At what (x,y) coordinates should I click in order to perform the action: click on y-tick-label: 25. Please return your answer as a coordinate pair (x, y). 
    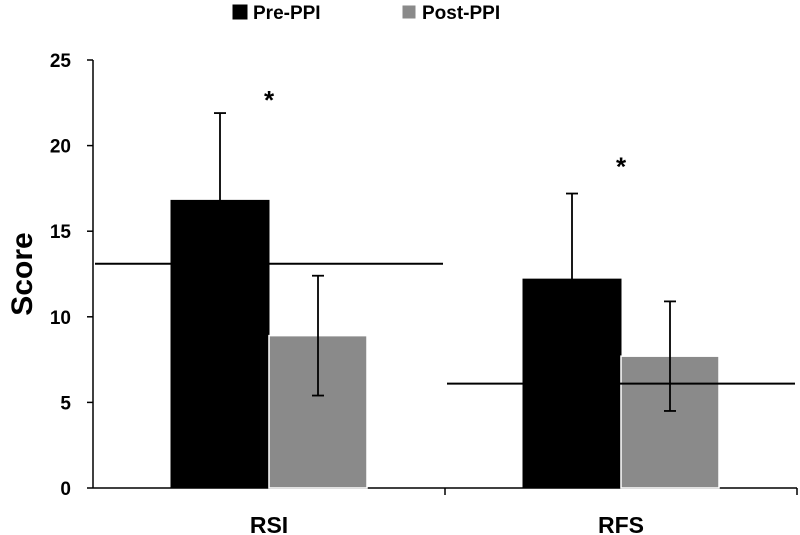
    Looking at the image, I should click on (61, 61).